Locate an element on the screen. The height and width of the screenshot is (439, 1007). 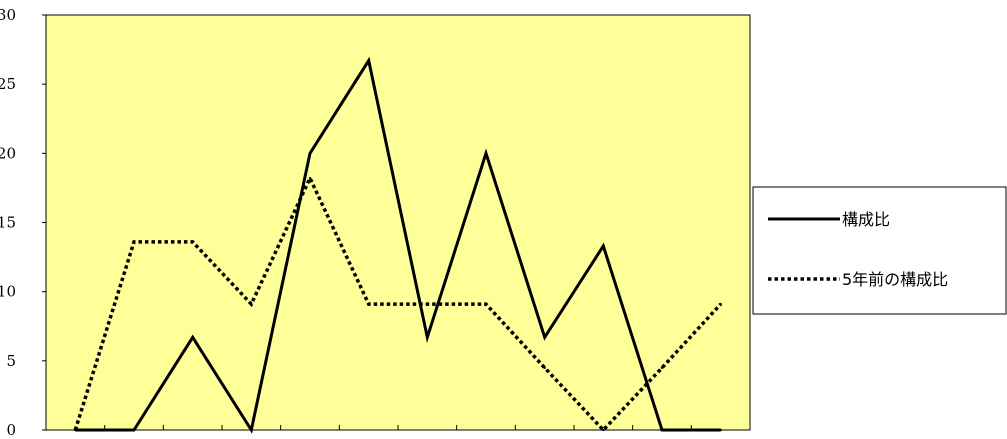
y-tick-label: 15 is located at coordinates (8, 223).